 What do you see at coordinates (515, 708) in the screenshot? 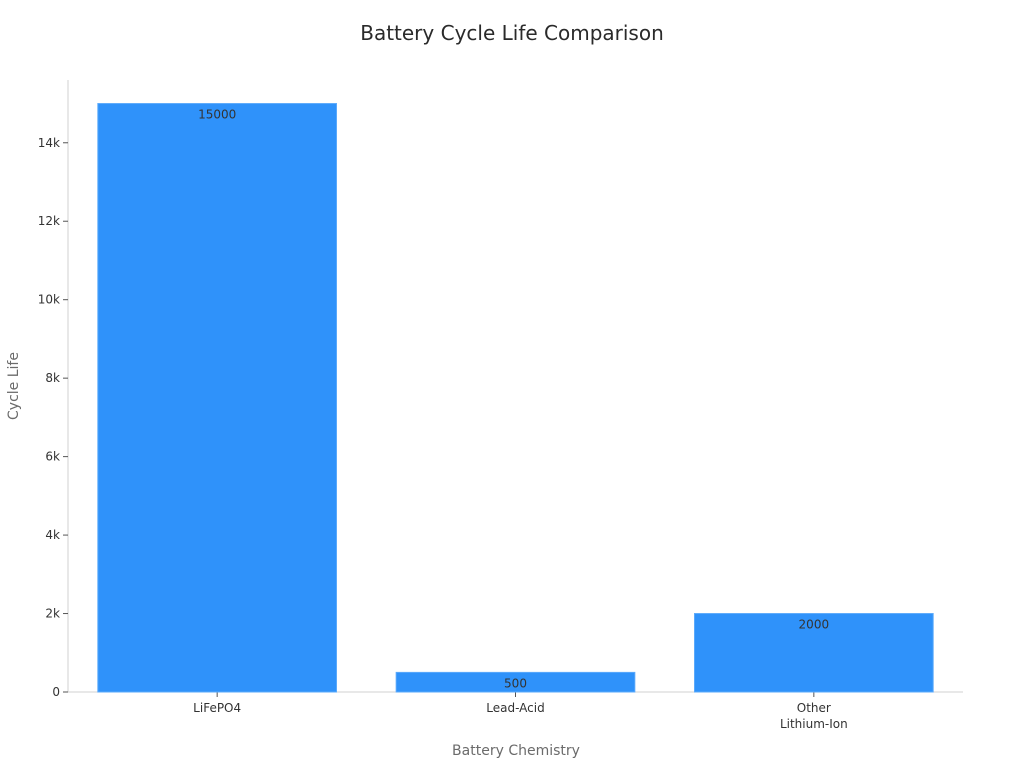
I see `x-tick-label: Lead-Acid` at bounding box center [515, 708].